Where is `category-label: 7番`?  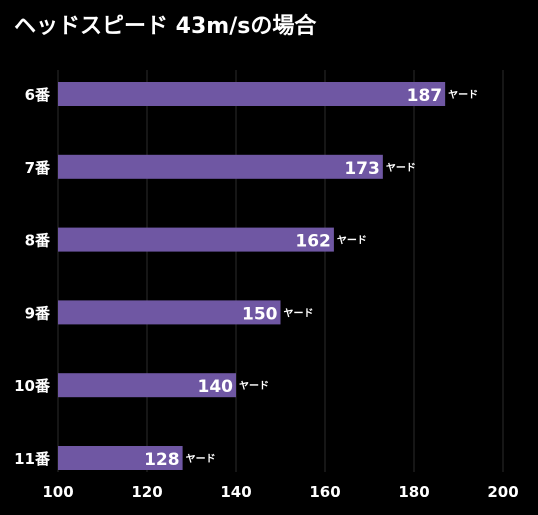
category-label: 7番 is located at coordinates (38, 168).